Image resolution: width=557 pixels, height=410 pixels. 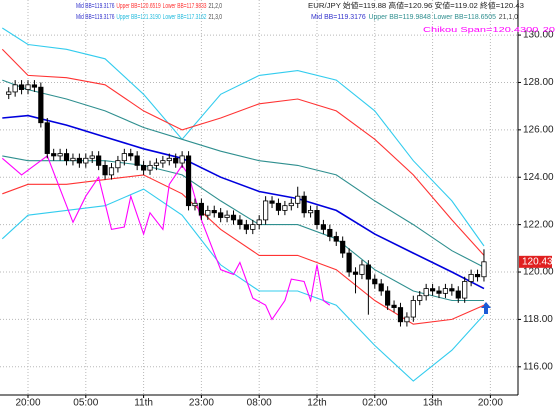 What do you see at coordinates (85, 403) in the screenshot?
I see `x-tick-label: 05:00` at bounding box center [85, 403].